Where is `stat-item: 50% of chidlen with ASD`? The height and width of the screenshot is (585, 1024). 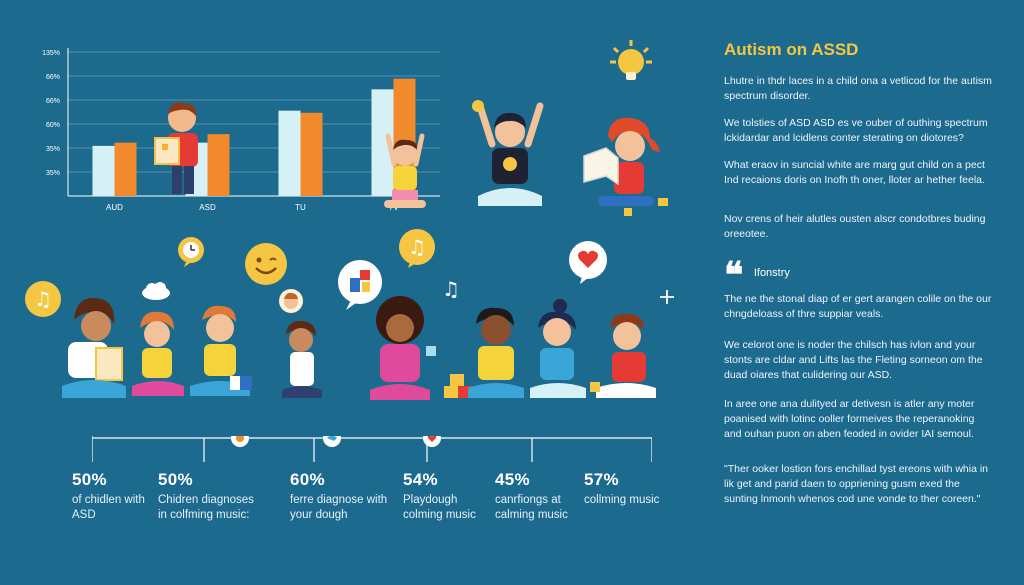 stat-item: 50% of chidlen with ASD is located at coordinates (131, 496).